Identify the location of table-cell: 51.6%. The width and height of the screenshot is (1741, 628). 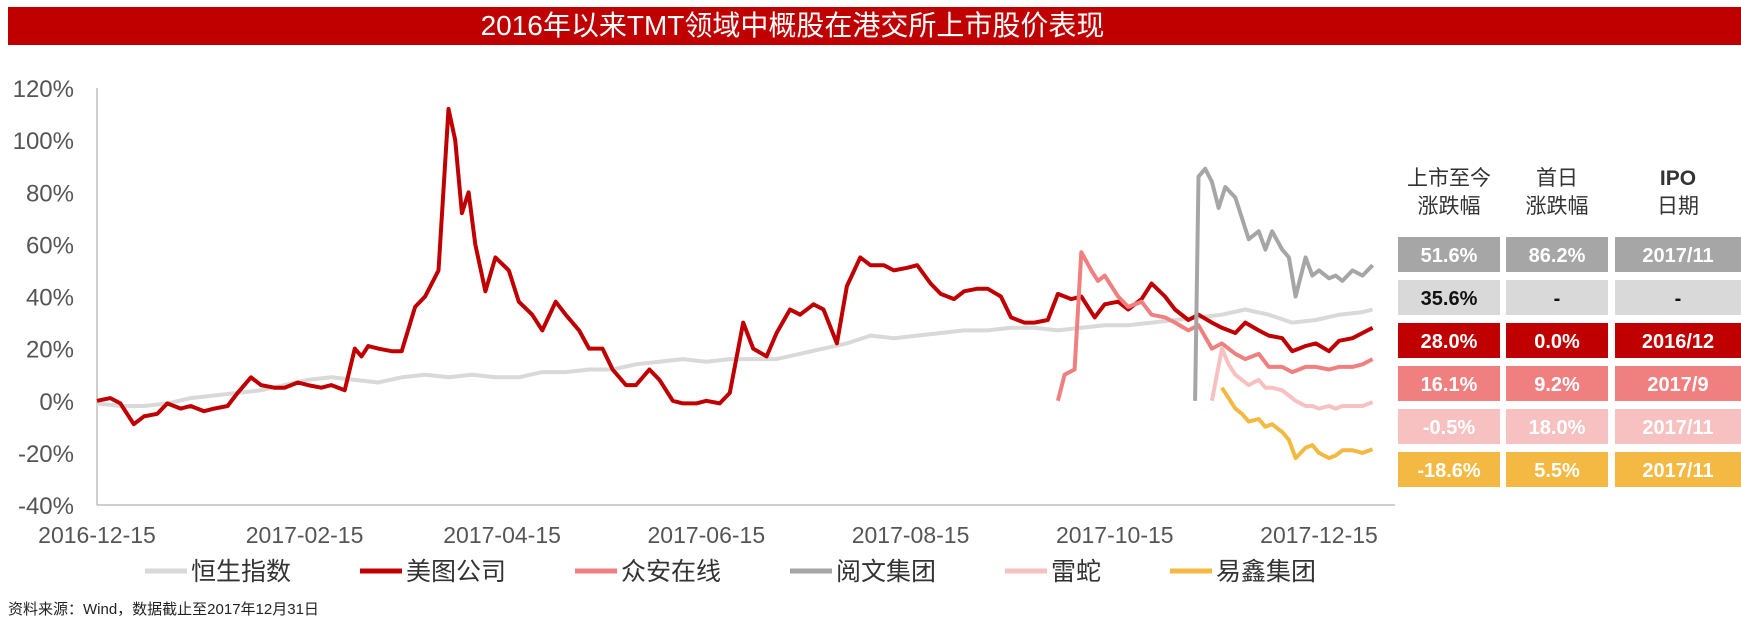
(1449, 256).